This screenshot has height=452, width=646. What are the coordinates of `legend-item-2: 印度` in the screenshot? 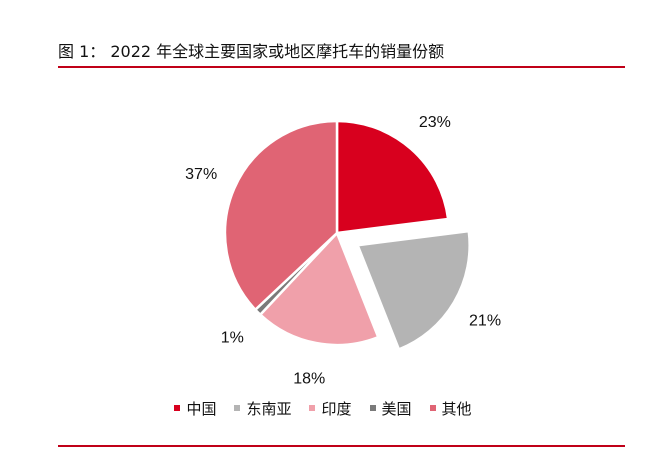 It's located at (330, 408).